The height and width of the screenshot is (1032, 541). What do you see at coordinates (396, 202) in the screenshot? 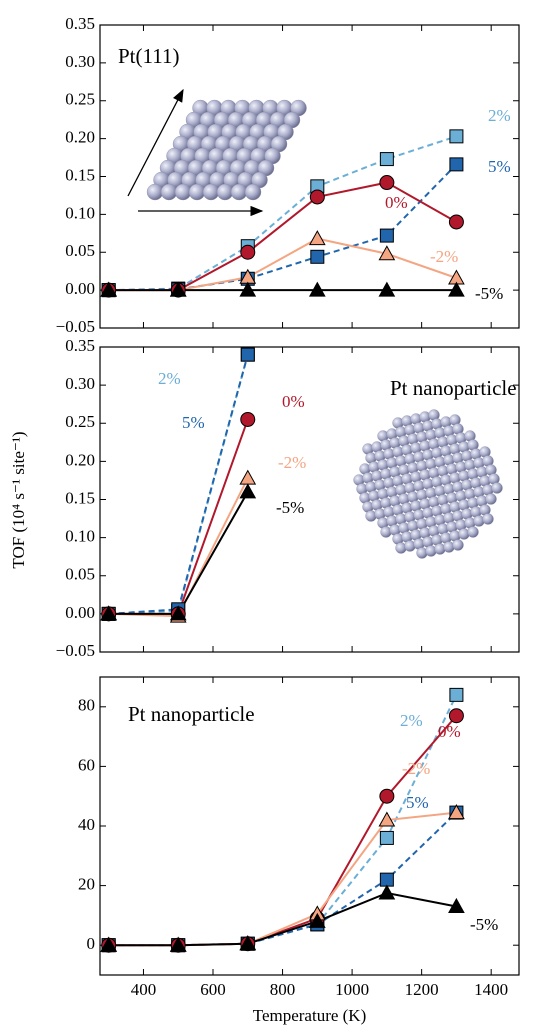
I see `series-label: 0%` at bounding box center [396, 202].